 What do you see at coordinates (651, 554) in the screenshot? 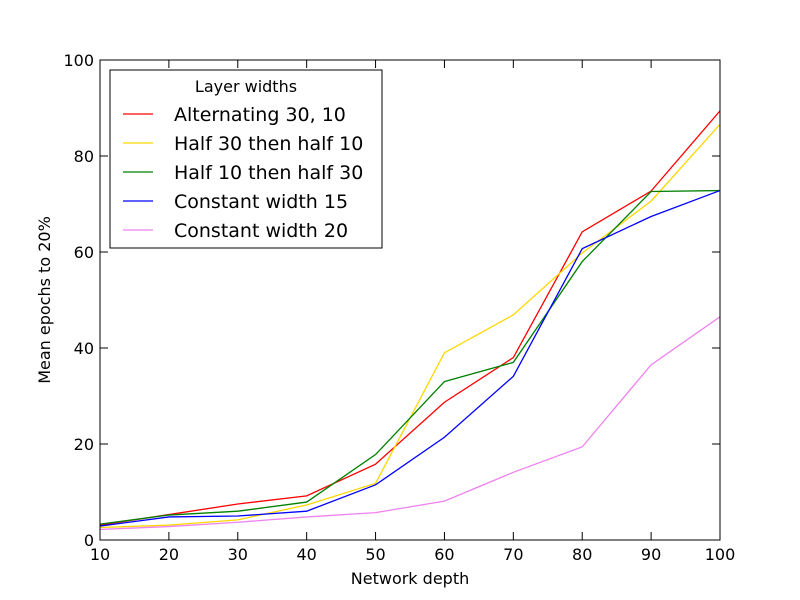
I see `x-tick-label: 90` at bounding box center [651, 554].